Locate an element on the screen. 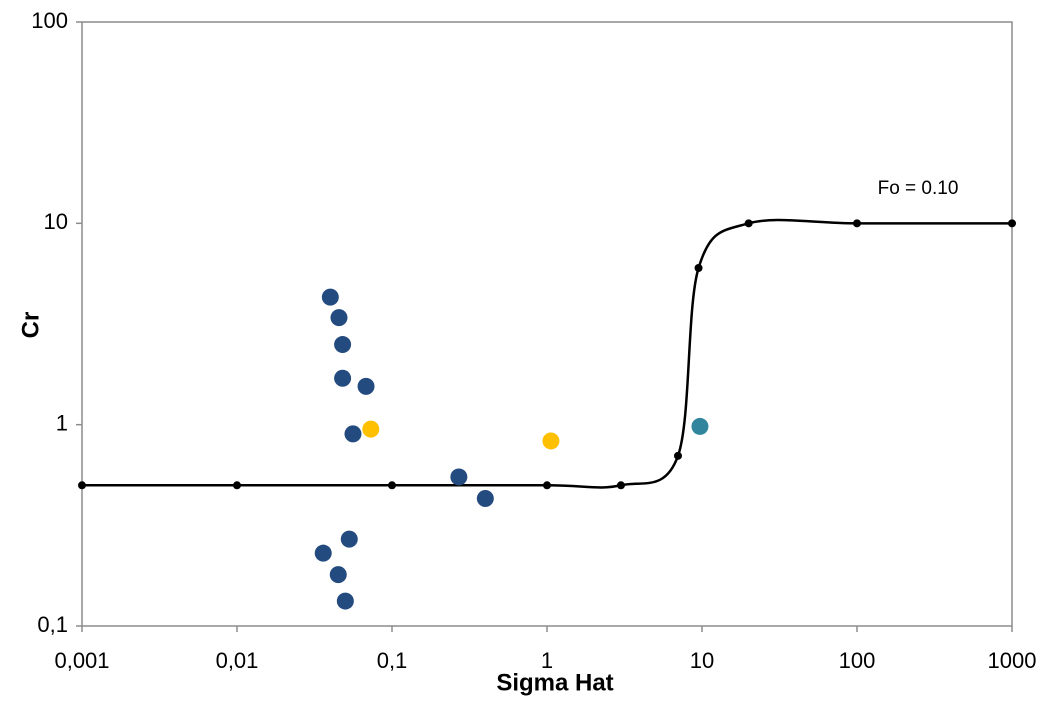  y-tick-label: 1 is located at coordinates (62, 422).